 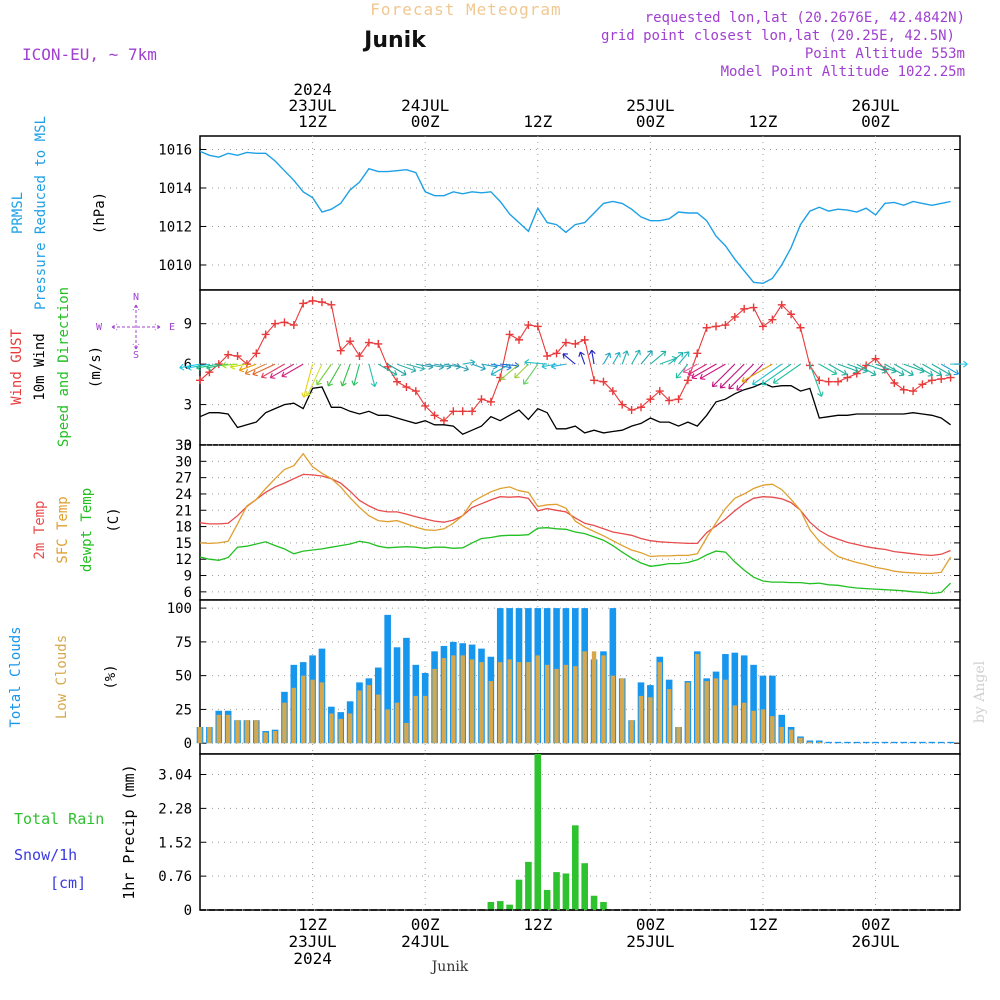 I want to click on compass-cross, so click(x=136, y=327).